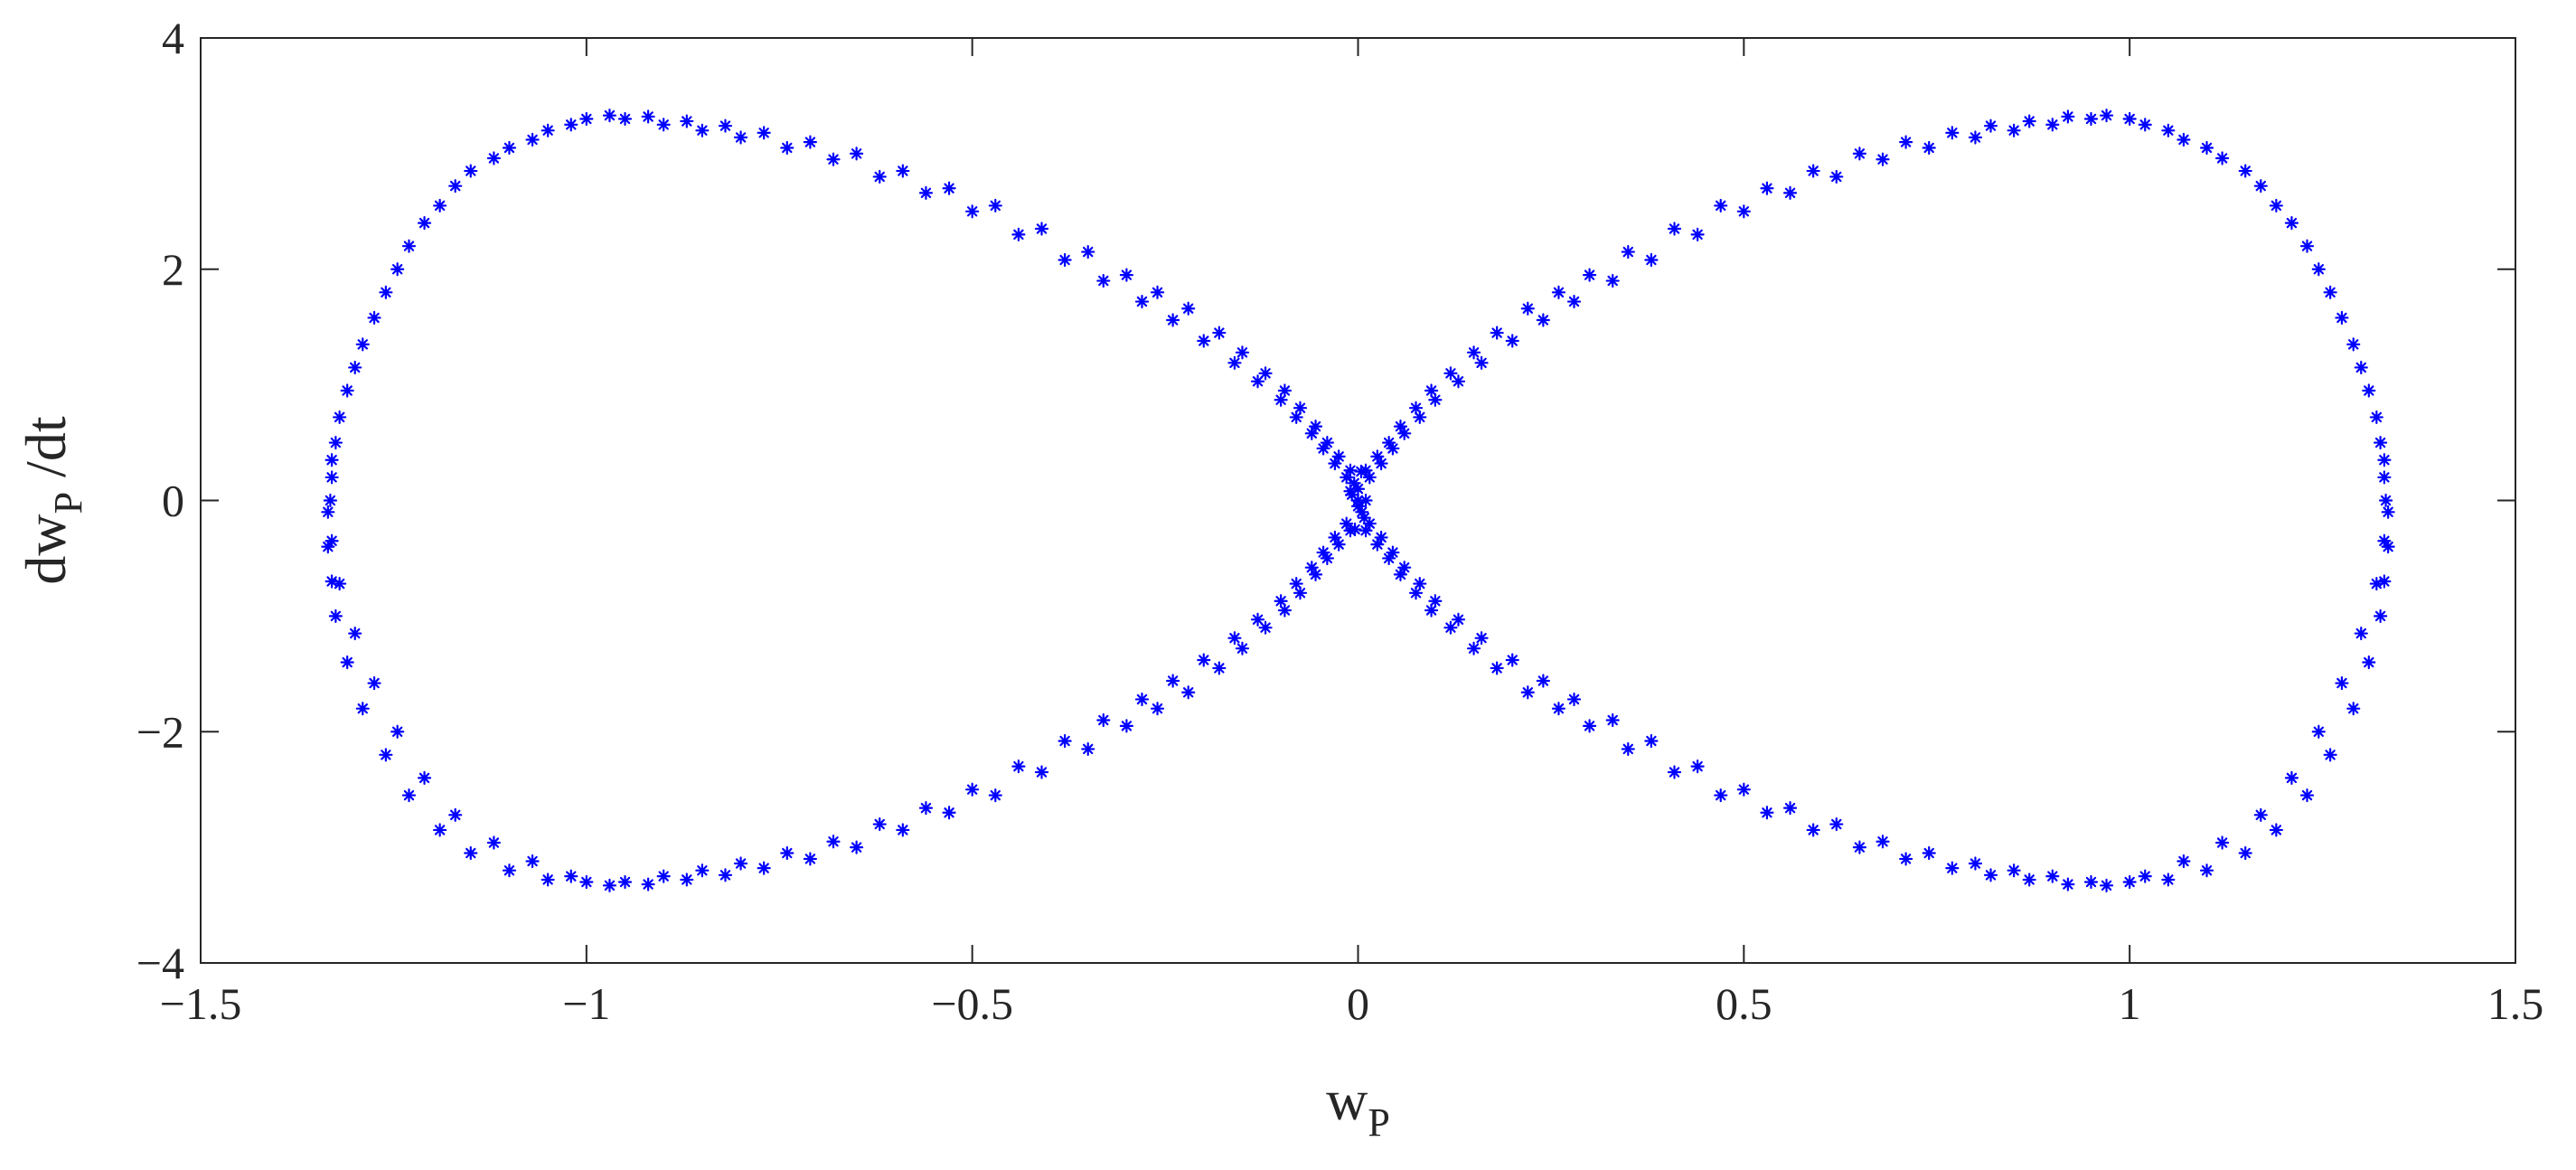 This screenshot has width=2576, height=1170. I want to click on x-tick-label: 0.5, so click(1744, 1004).